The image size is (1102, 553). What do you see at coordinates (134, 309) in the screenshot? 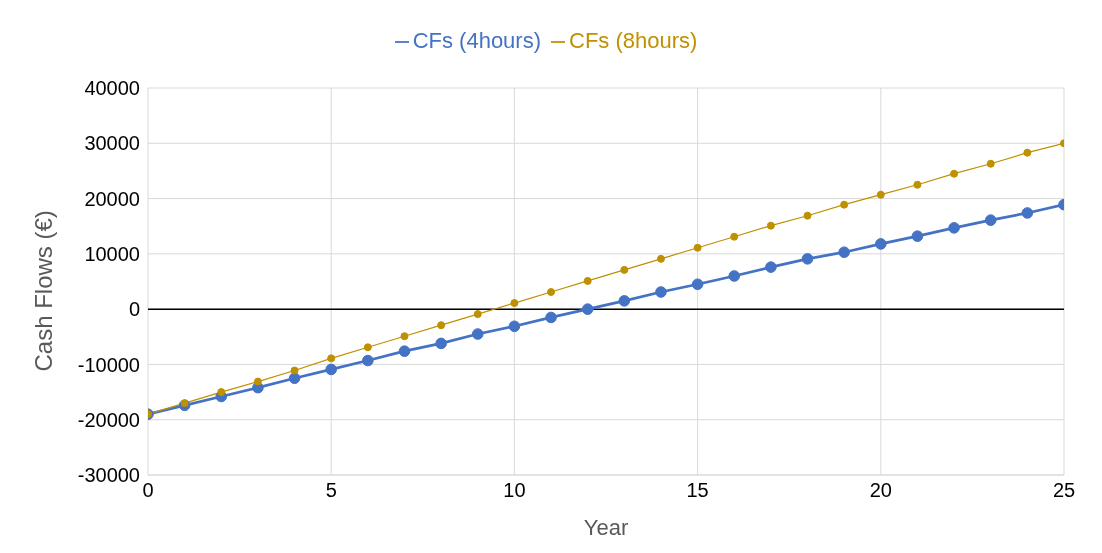
I see `y-tick-label: 0` at bounding box center [134, 309].